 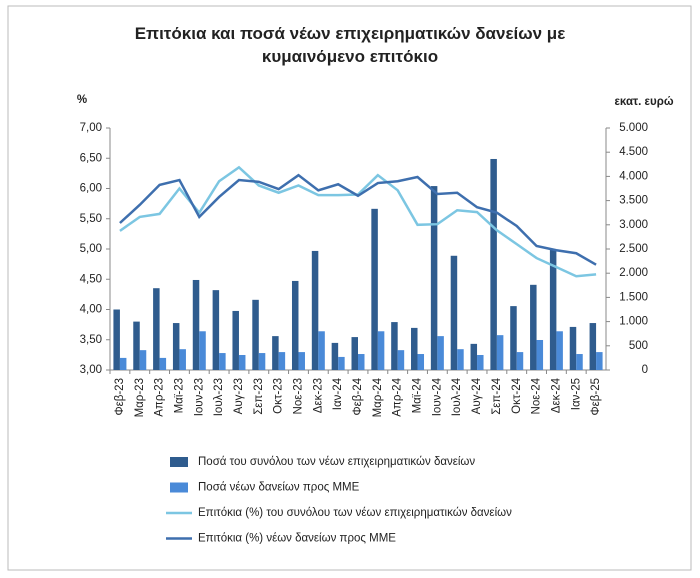 What do you see at coordinates (91, 249) in the screenshot?
I see `y-tick-label: 5,00` at bounding box center [91, 249].